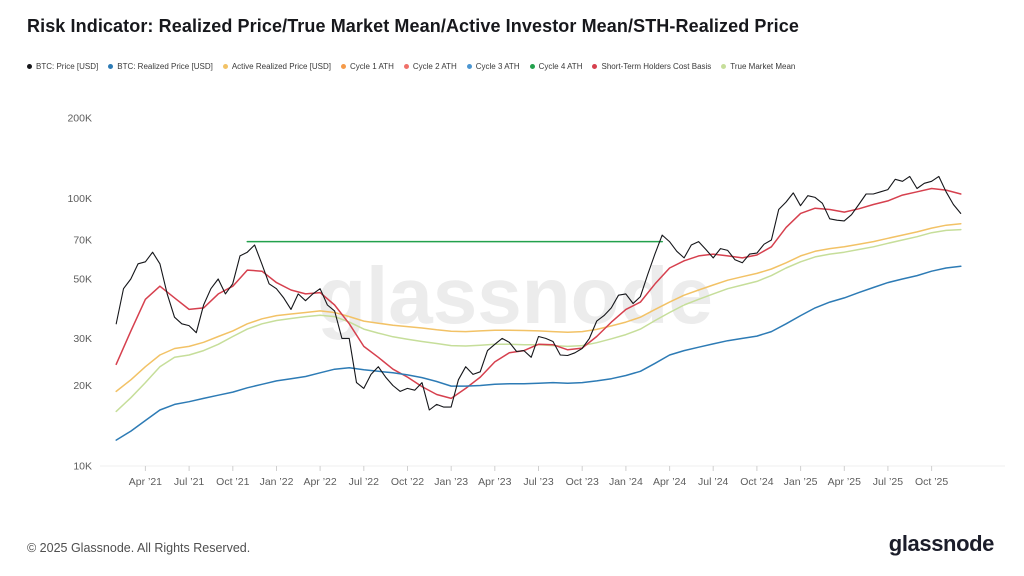  I want to click on y-tick-label: 20K, so click(82, 386).